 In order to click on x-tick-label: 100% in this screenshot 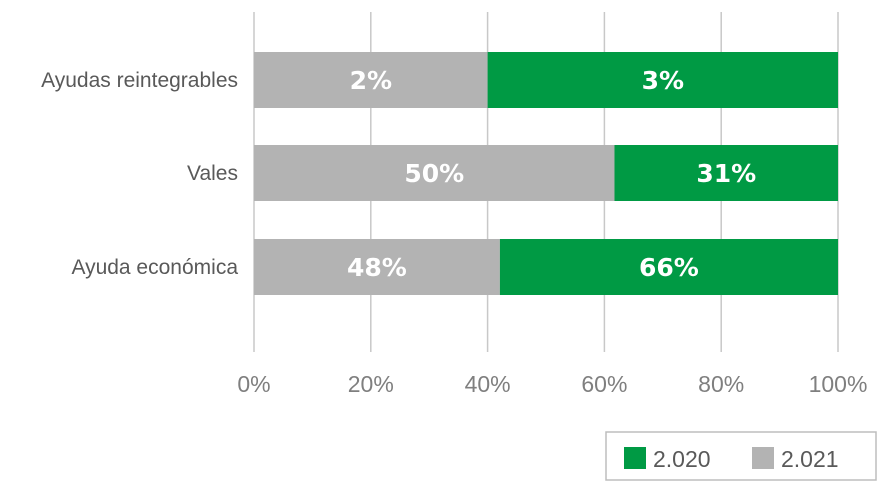, I will do `click(838, 384)`.